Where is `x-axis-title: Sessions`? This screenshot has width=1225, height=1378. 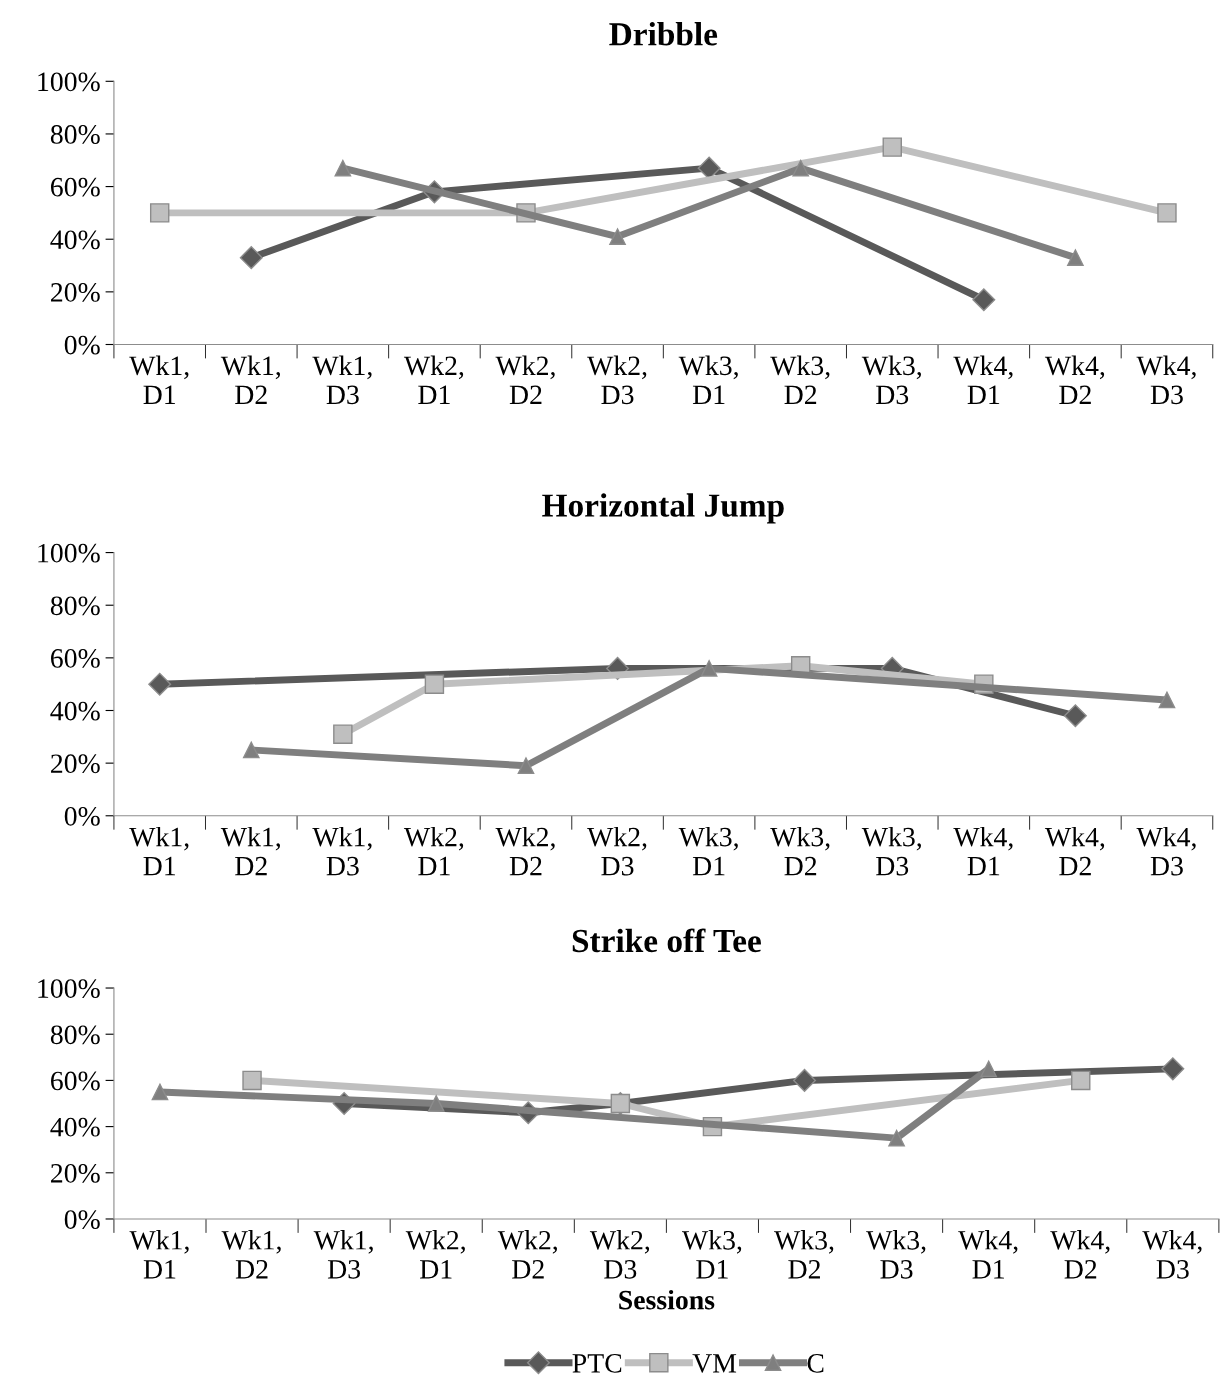 x-axis-title: Sessions is located at coordinates (667, 1299).